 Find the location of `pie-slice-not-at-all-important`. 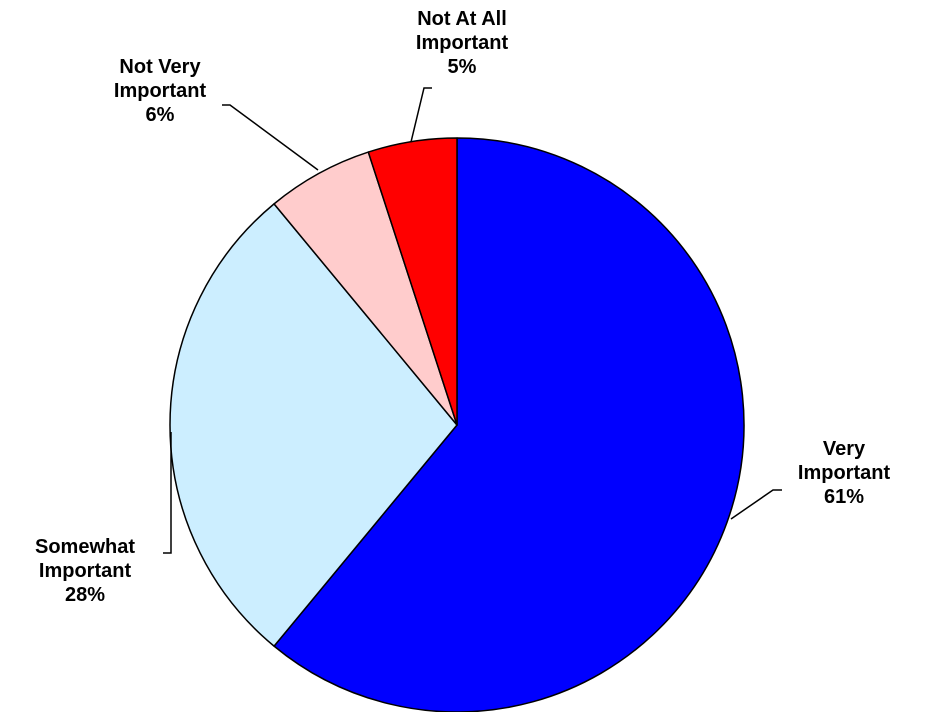

pie-slice-not-at-all-important is located at coordinates (412, 281).